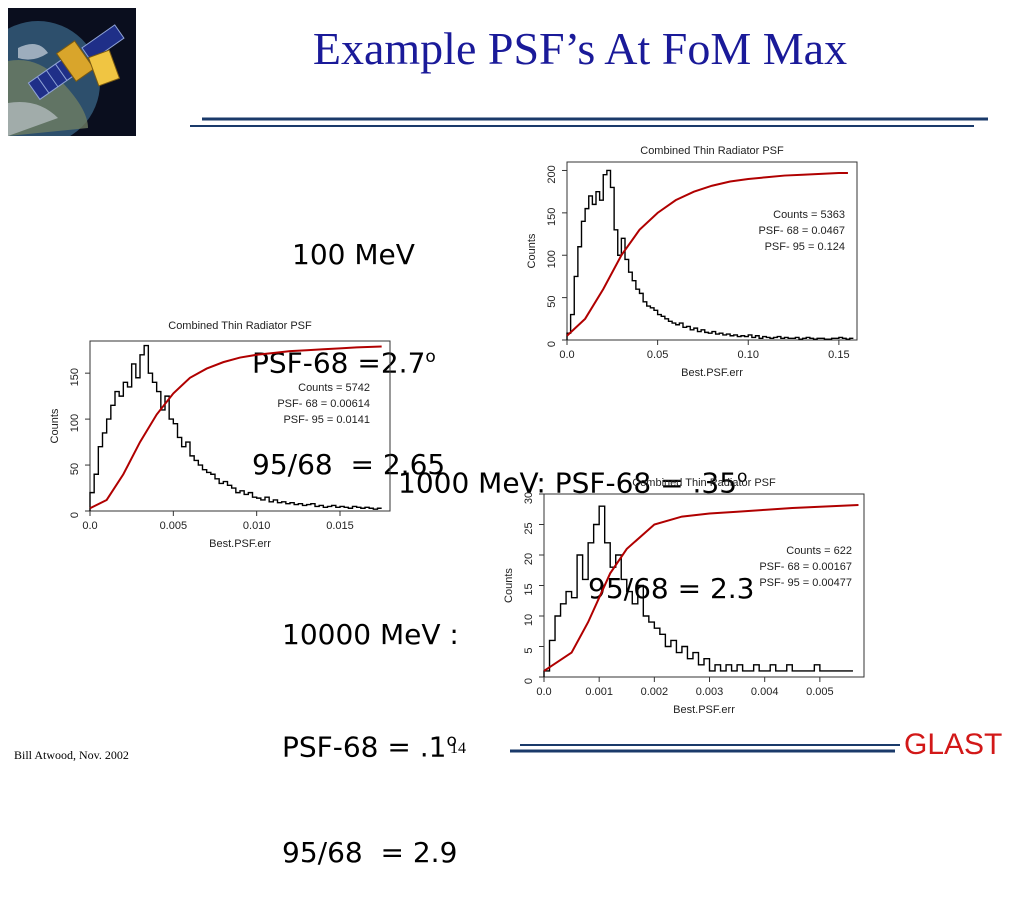 This screenshot has height=904, width=1024. What do you see at coordinates (370, 853) in the screenshot?
I see `annotation-10000mev-ratio: 95/68 = 2.9` at bounding box center [370, 853].